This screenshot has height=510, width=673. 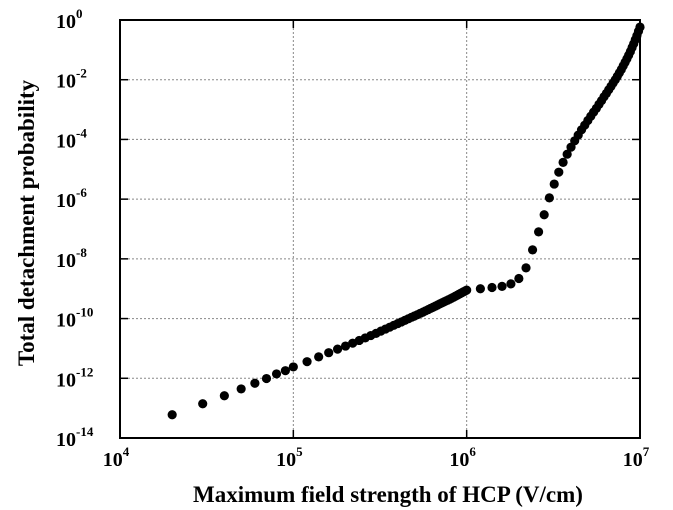 What do you see at coordinates (85, 431) in the screenshot?
I see `y-tick-label-exponent: -14` at bounding box center [85, 431].